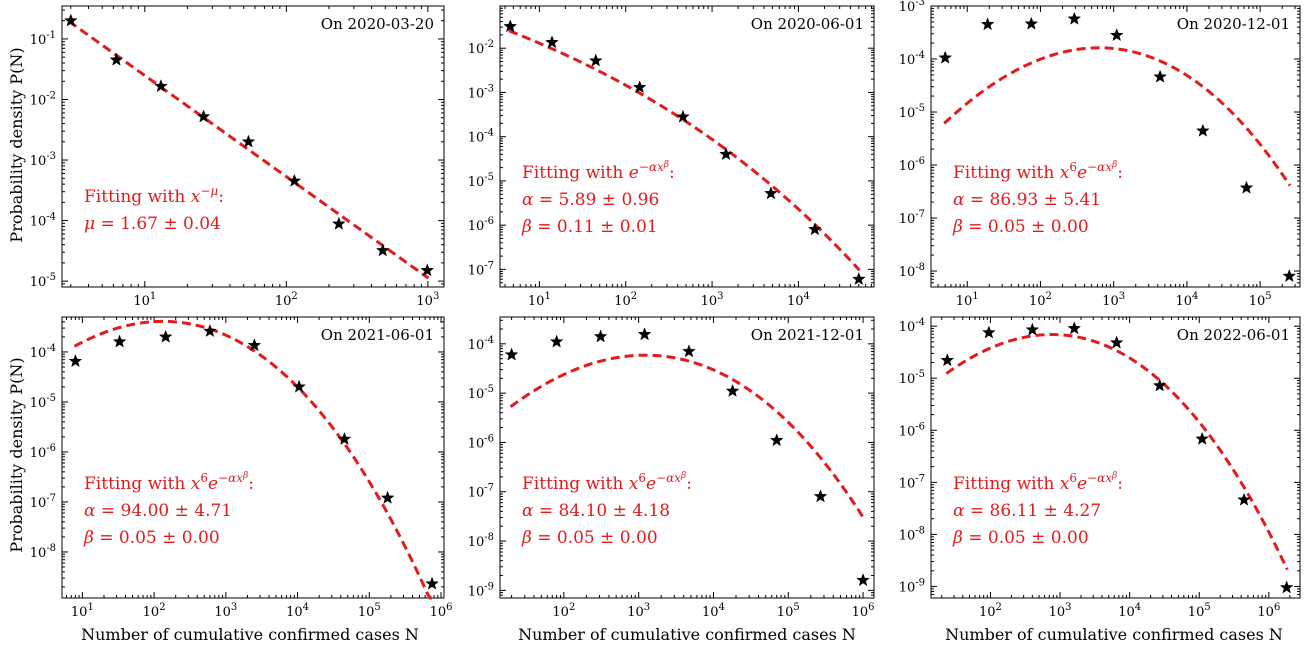 This screenshot has width=1307, height=648. Describe the element at coordinates (154, 195) in the screenshot. I see `fit-annotation-line: Fitting with x−μ:` at that location.